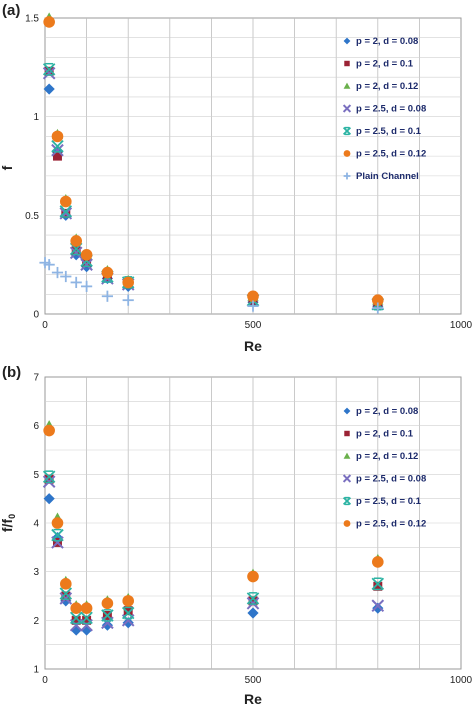 The height and width of the screenshot is (707, 472). I want to click on legend-label: p = 2.5, d = 0.1, so click(389, 131).